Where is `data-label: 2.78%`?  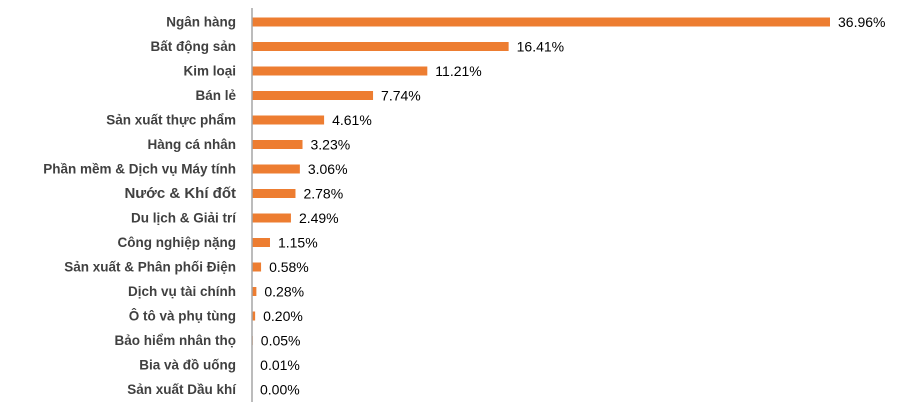
data-label: 2.78% is located at coordinates (323, 194).